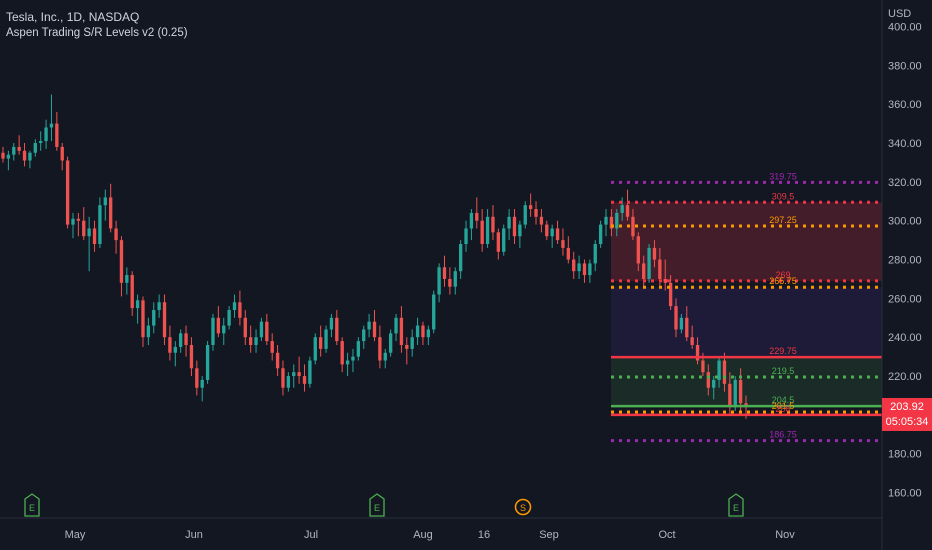 Image resolution: width=932 pixels, height=550 pixels. Describe the element at coordinates (549, 535) in the screenshot. I see `time-tick-label: Sep` at that location.